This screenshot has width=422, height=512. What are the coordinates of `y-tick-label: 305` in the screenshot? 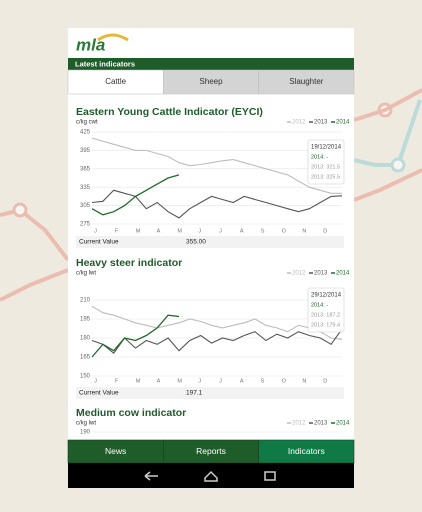 It's located at (85, 206).